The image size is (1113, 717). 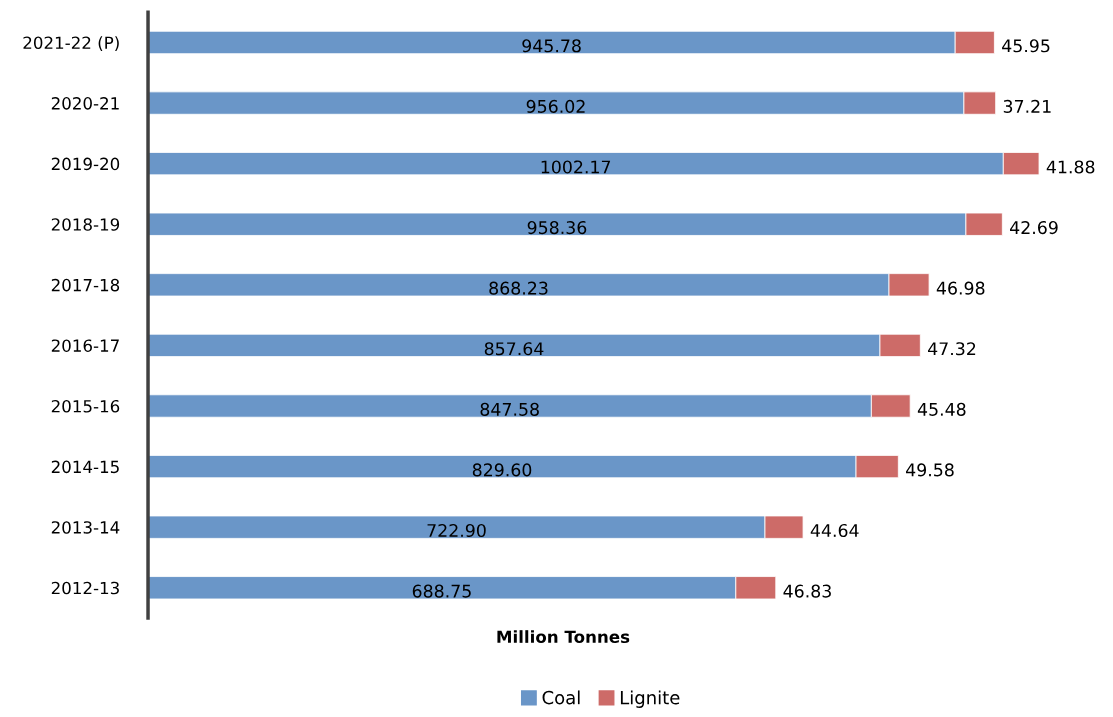 I want to click on y-tick-label: 2013-14, so click(x=85, y=527).